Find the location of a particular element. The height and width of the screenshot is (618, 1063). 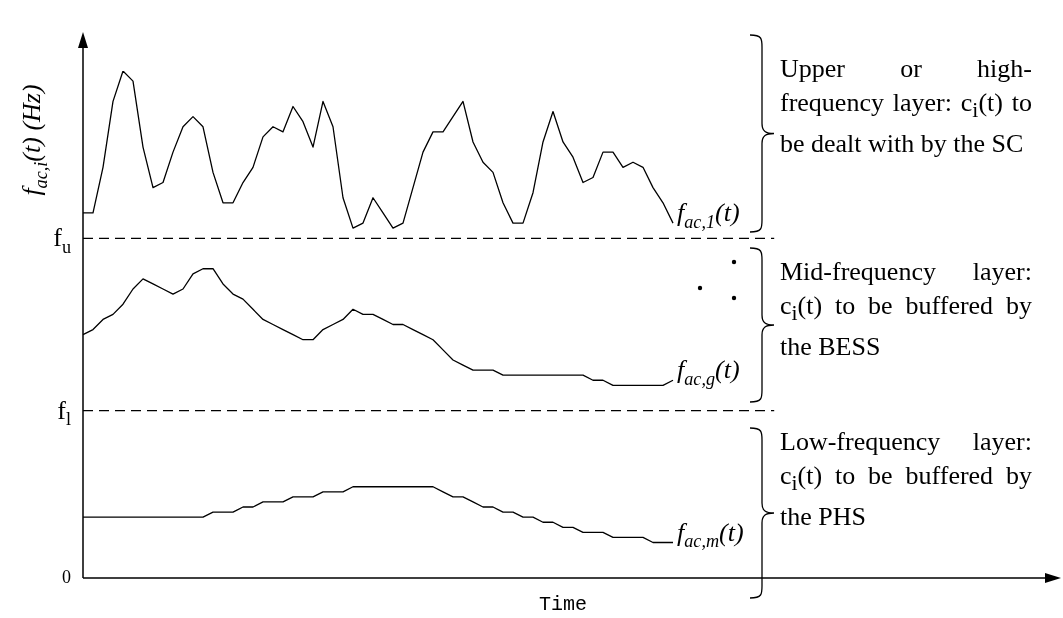

x-axis-title: Time is located at coordinates (563, 604).